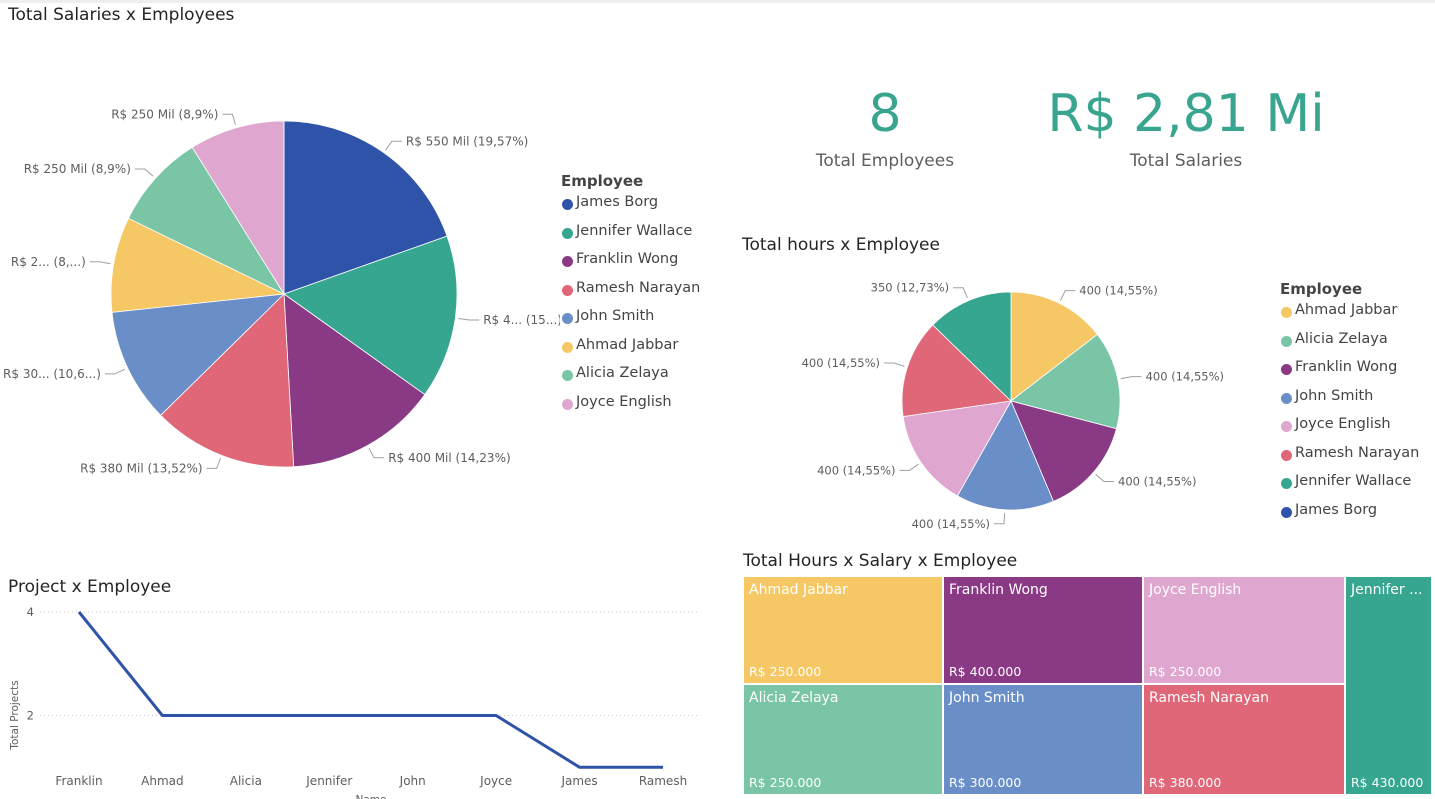  What do you see at coordinates (1186, 114) in the screenshot?
I see `total-salaries-value: R$ 2,81 Mi` at bounding box center [1186, 114].